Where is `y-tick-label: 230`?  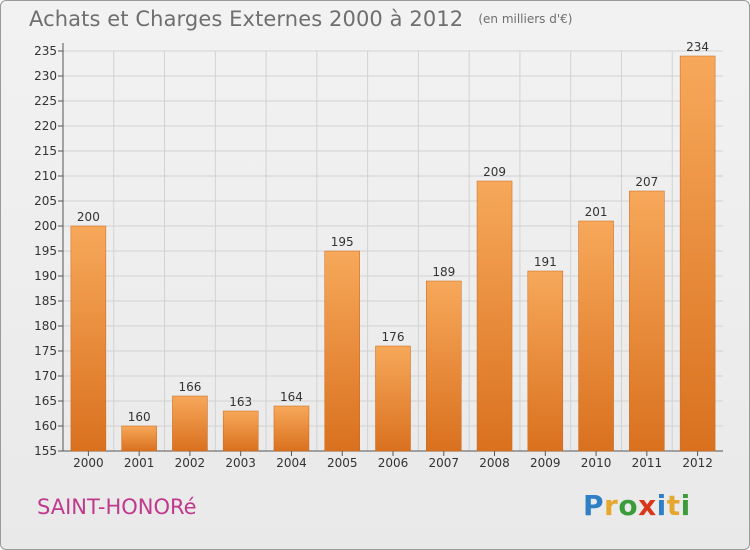
y-tick-label: 230 is located at coordinates (45, 76).